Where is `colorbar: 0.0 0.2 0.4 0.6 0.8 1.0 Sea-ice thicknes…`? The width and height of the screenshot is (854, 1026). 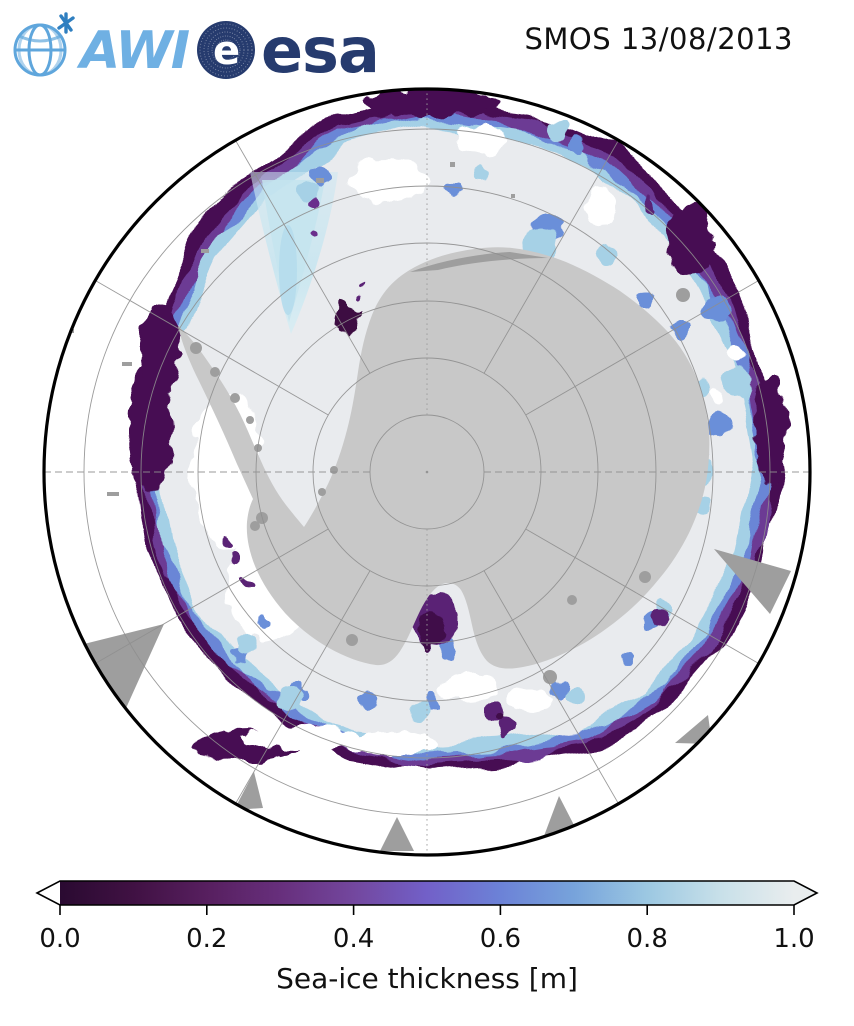
colorbar: 0.0 0.2 0.4 0.6 0.8 1.0 Sea-ice thicknes… is located at coordinates (427, 937).